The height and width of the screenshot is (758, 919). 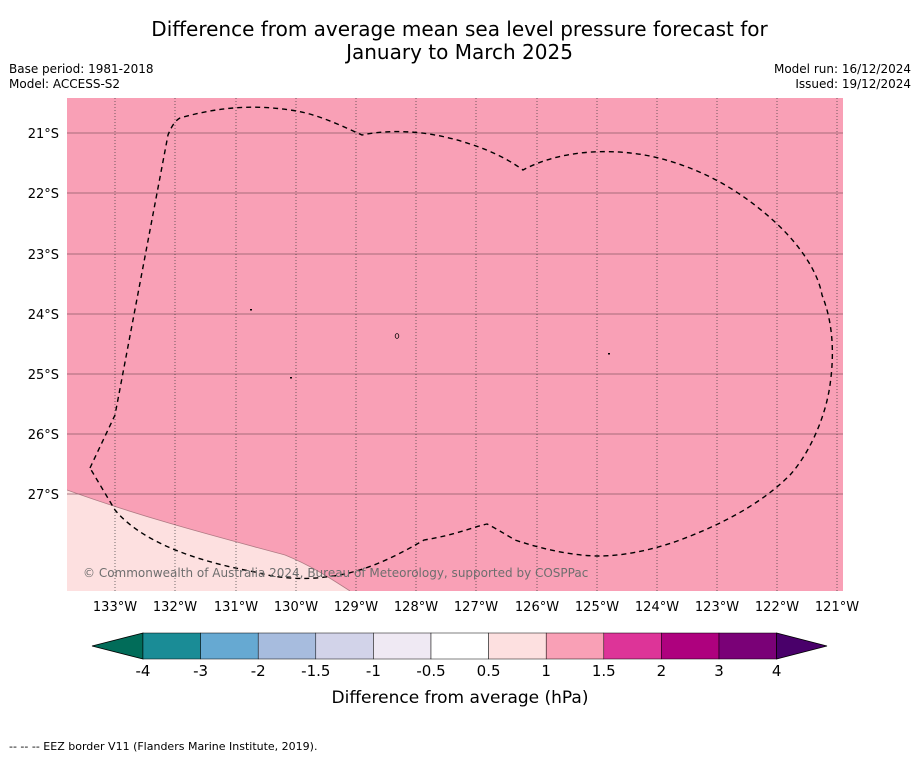 I want to click on colorbar: -4 -3 -2 -1.5 -1 -0.5 0.5 1 1.5 2 3 4, so click(x=459, y=656).